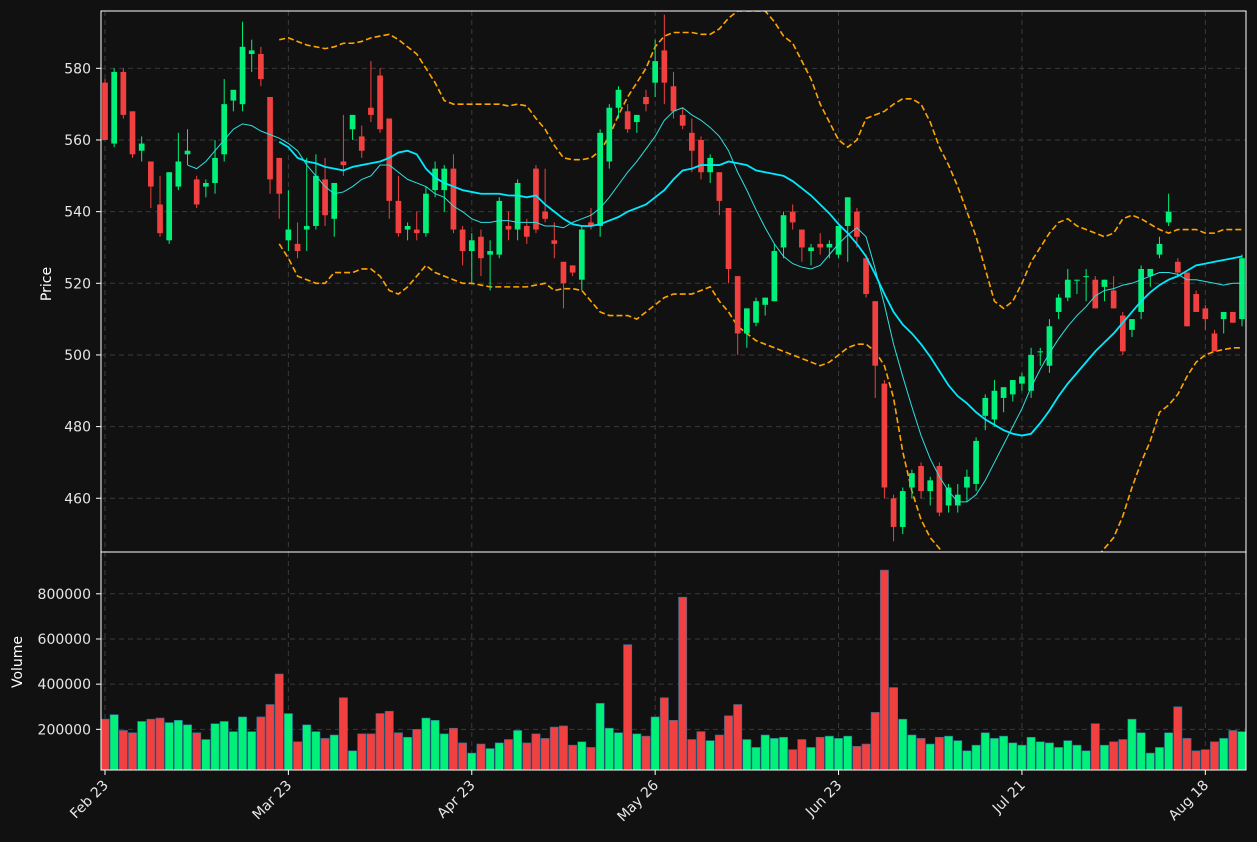  I want to click on price-tick-label: 580, so click(77, 69).